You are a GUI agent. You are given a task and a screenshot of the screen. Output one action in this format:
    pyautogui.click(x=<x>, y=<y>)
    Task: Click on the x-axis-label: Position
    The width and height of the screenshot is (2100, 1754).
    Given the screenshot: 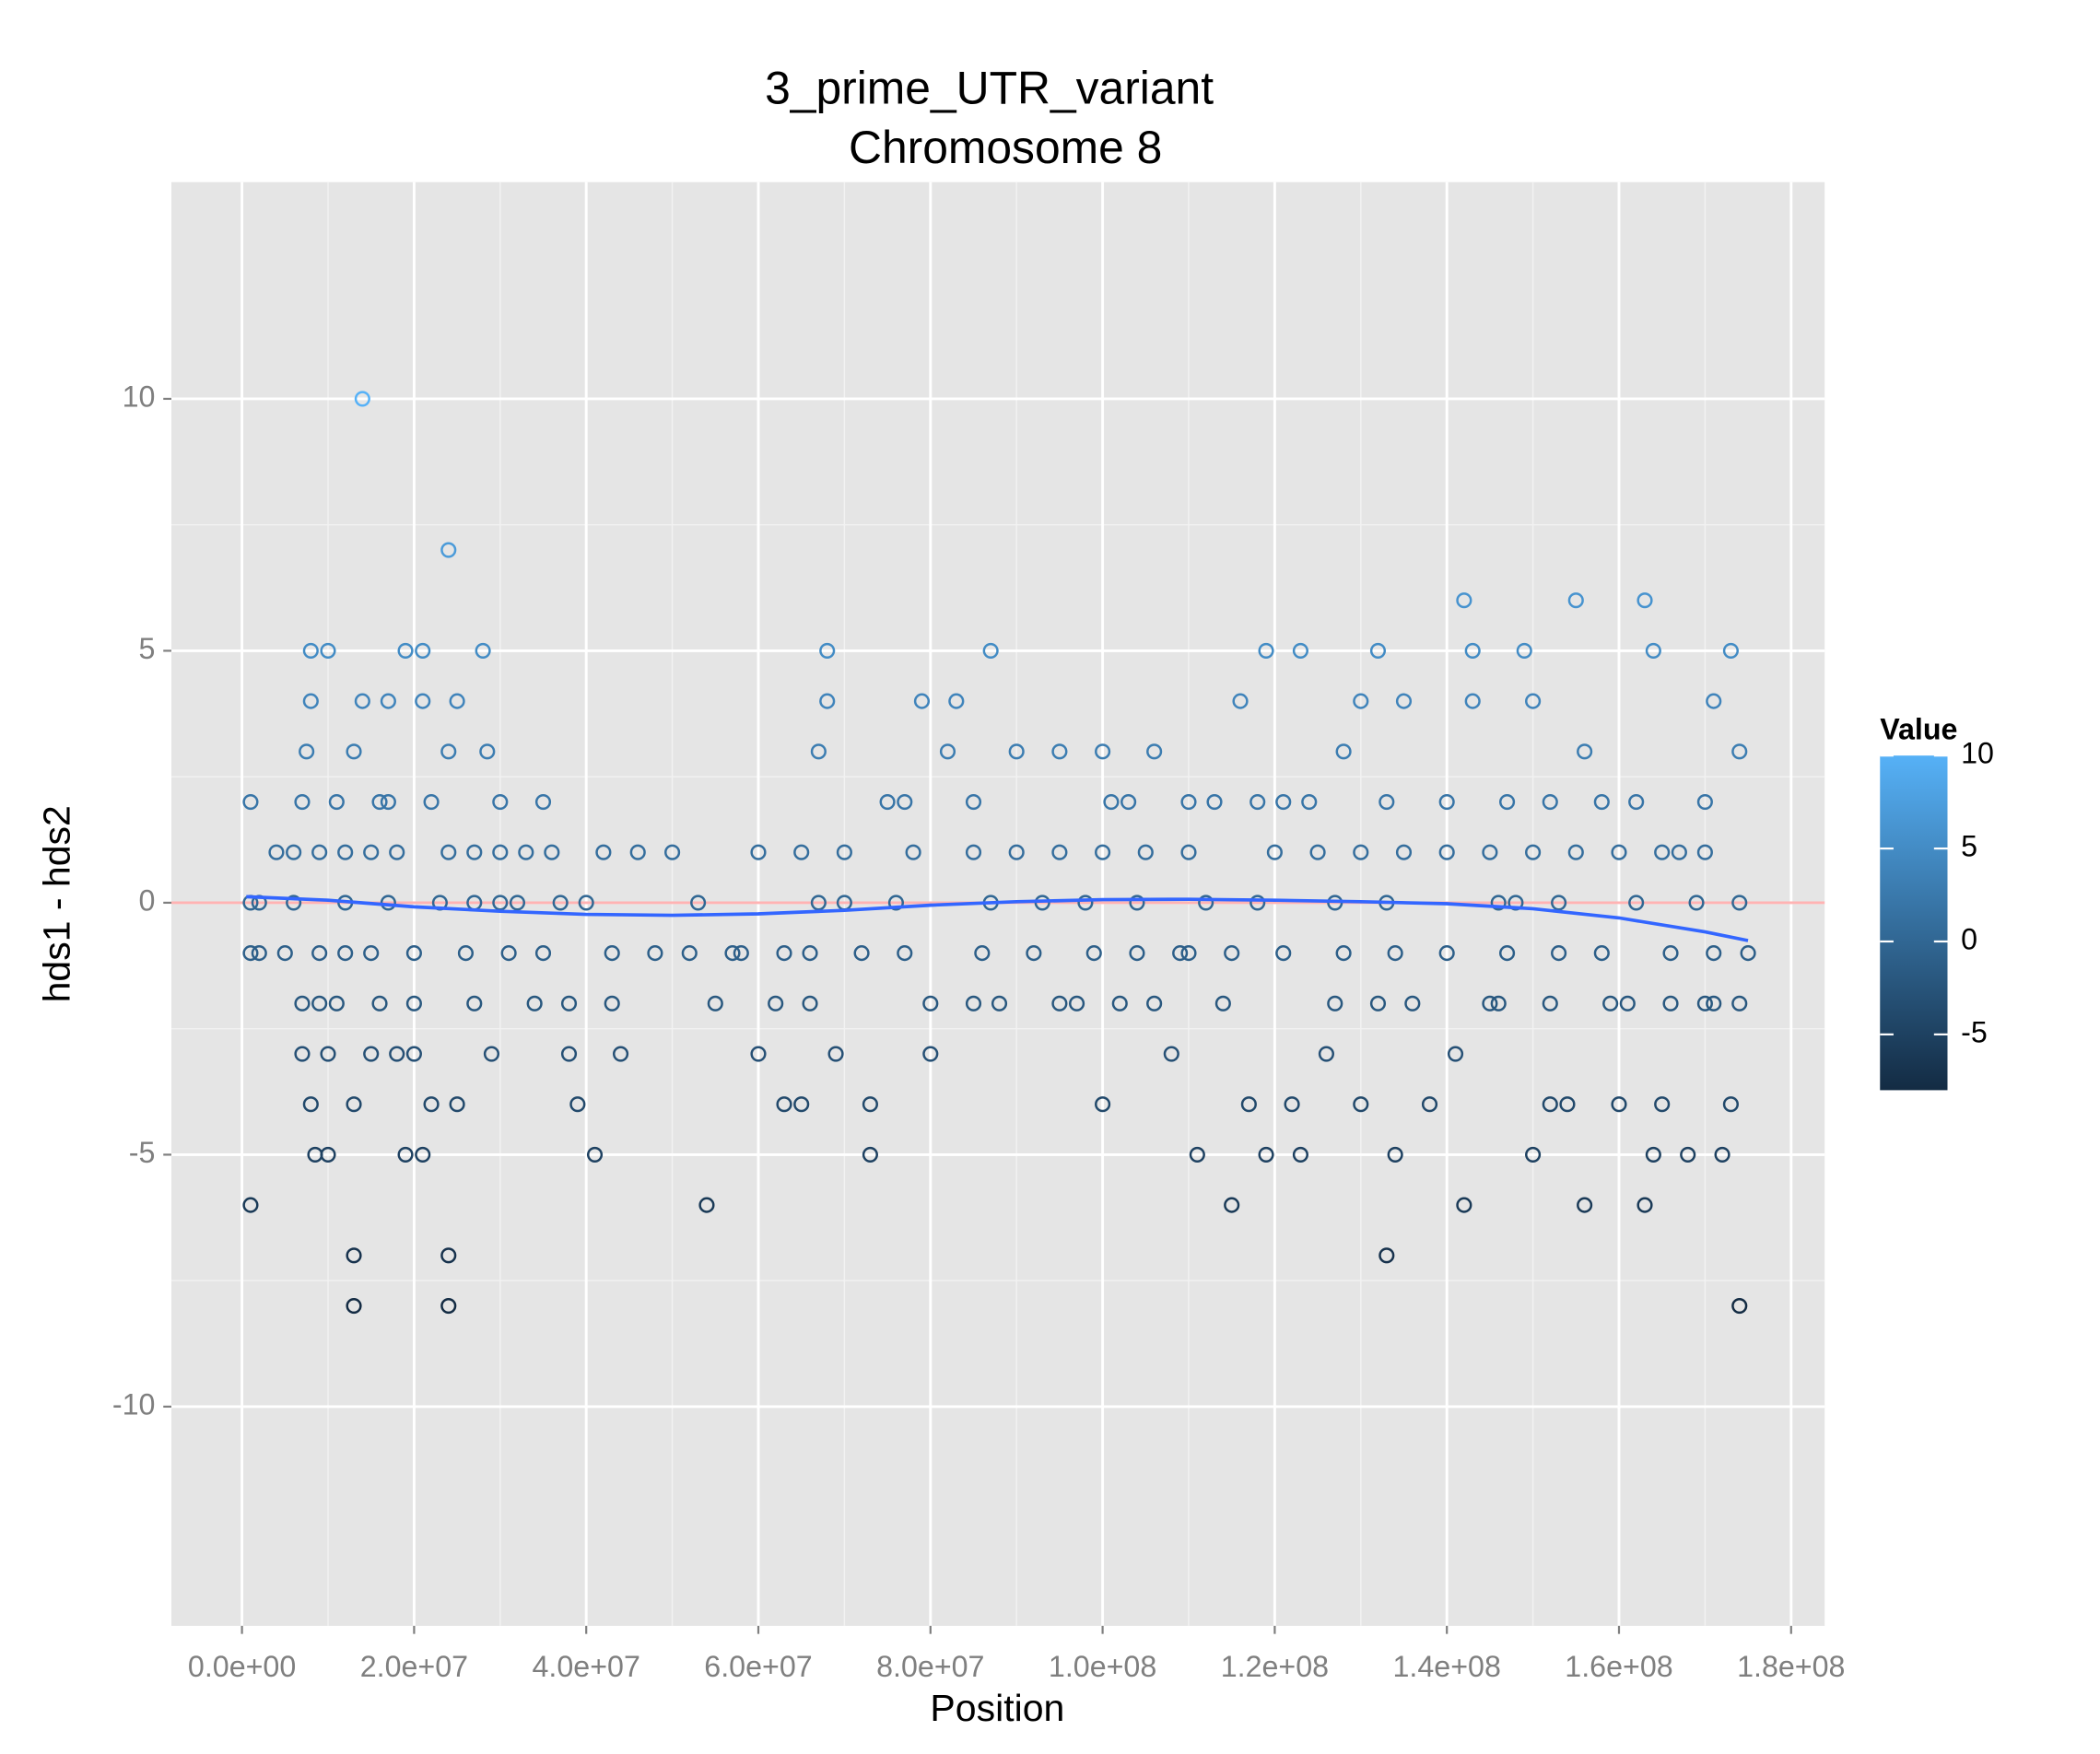 What is the action you would take?
    pyautogui.click(x=997, y=1708)
    